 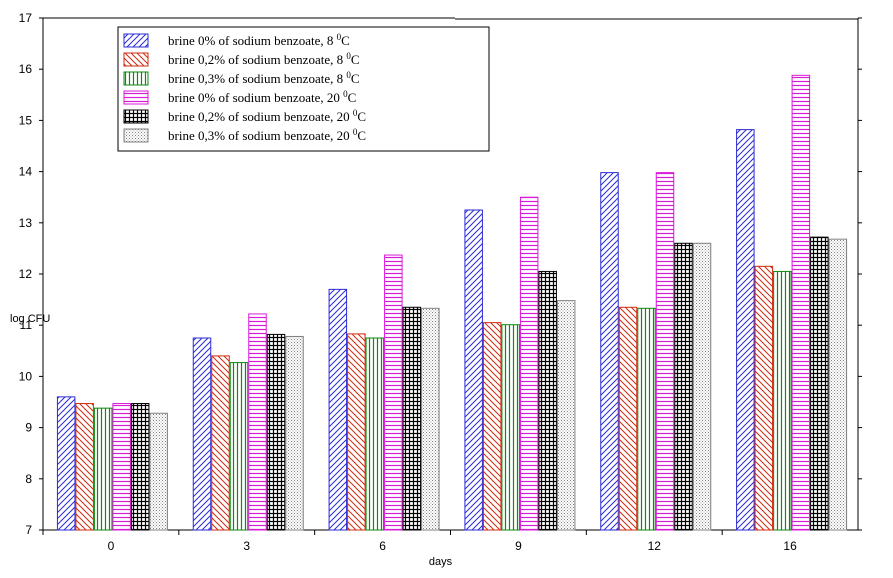 I want to click on y-tick-label: 9, so click(x=28, y=428).